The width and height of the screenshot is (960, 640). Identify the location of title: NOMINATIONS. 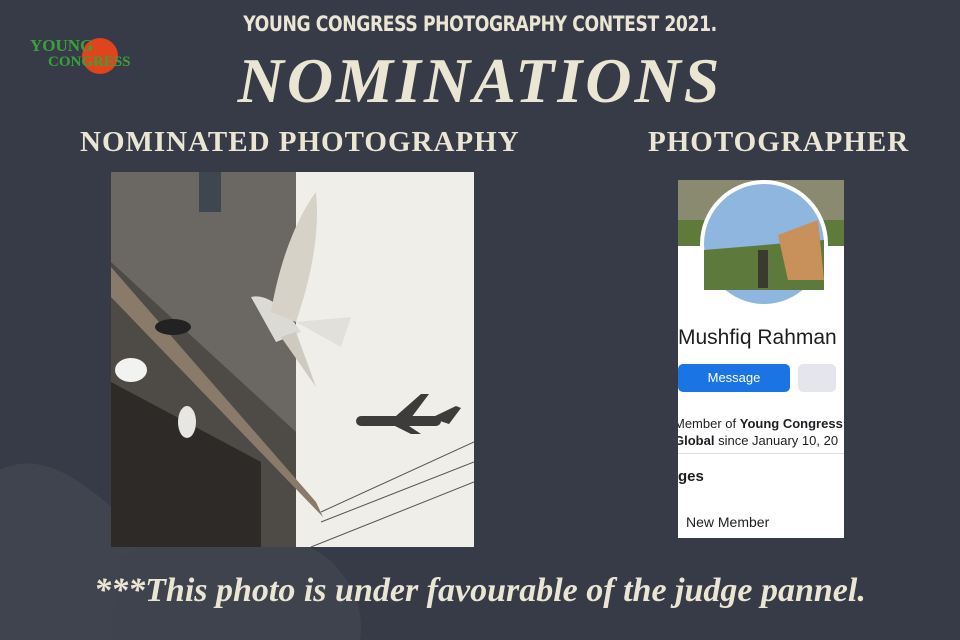
(480, 80).